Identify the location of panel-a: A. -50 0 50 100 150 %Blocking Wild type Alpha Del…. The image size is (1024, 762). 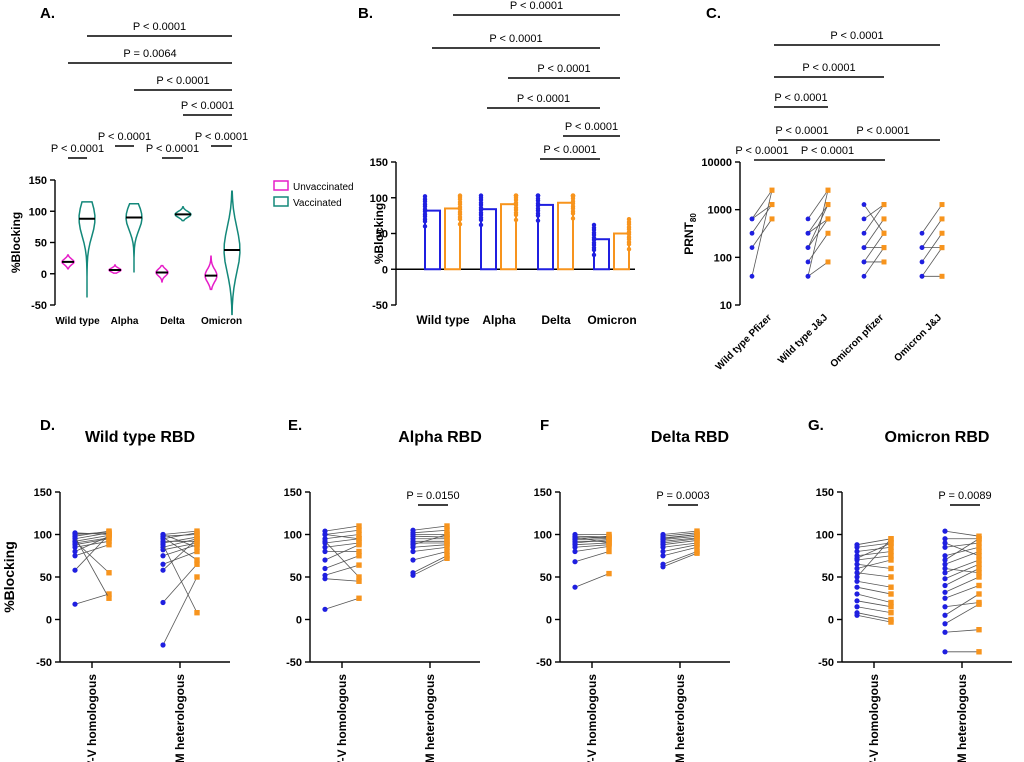
(181, 166).